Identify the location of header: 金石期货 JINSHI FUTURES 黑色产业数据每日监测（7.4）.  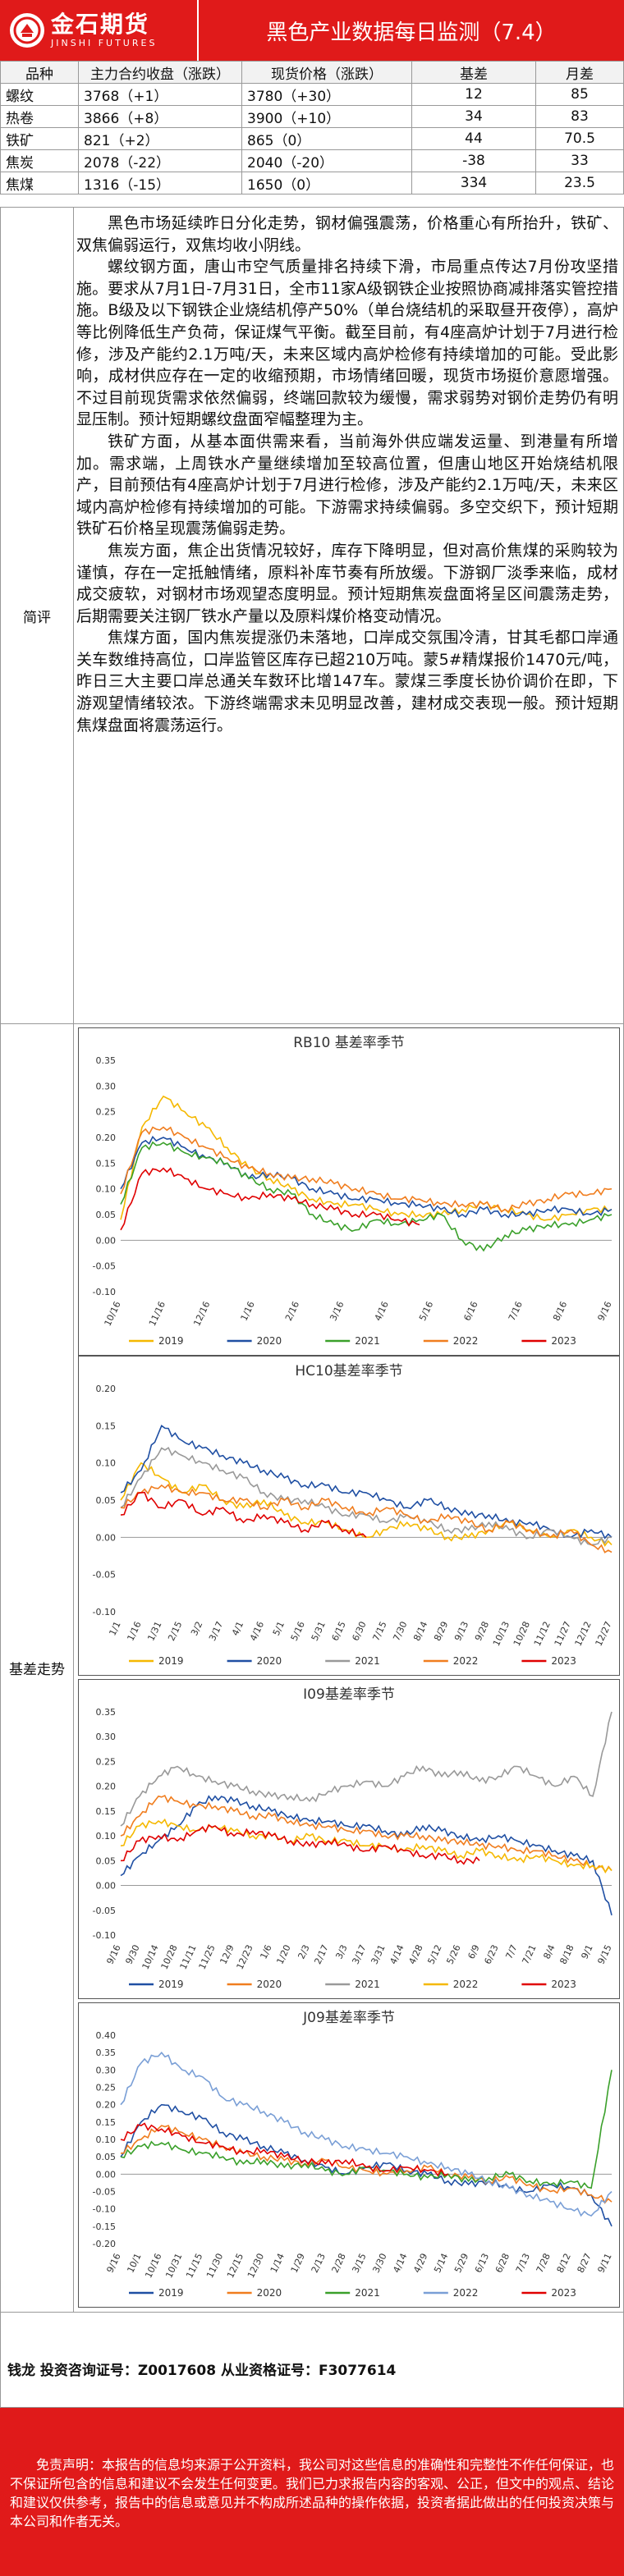
(312, 30).